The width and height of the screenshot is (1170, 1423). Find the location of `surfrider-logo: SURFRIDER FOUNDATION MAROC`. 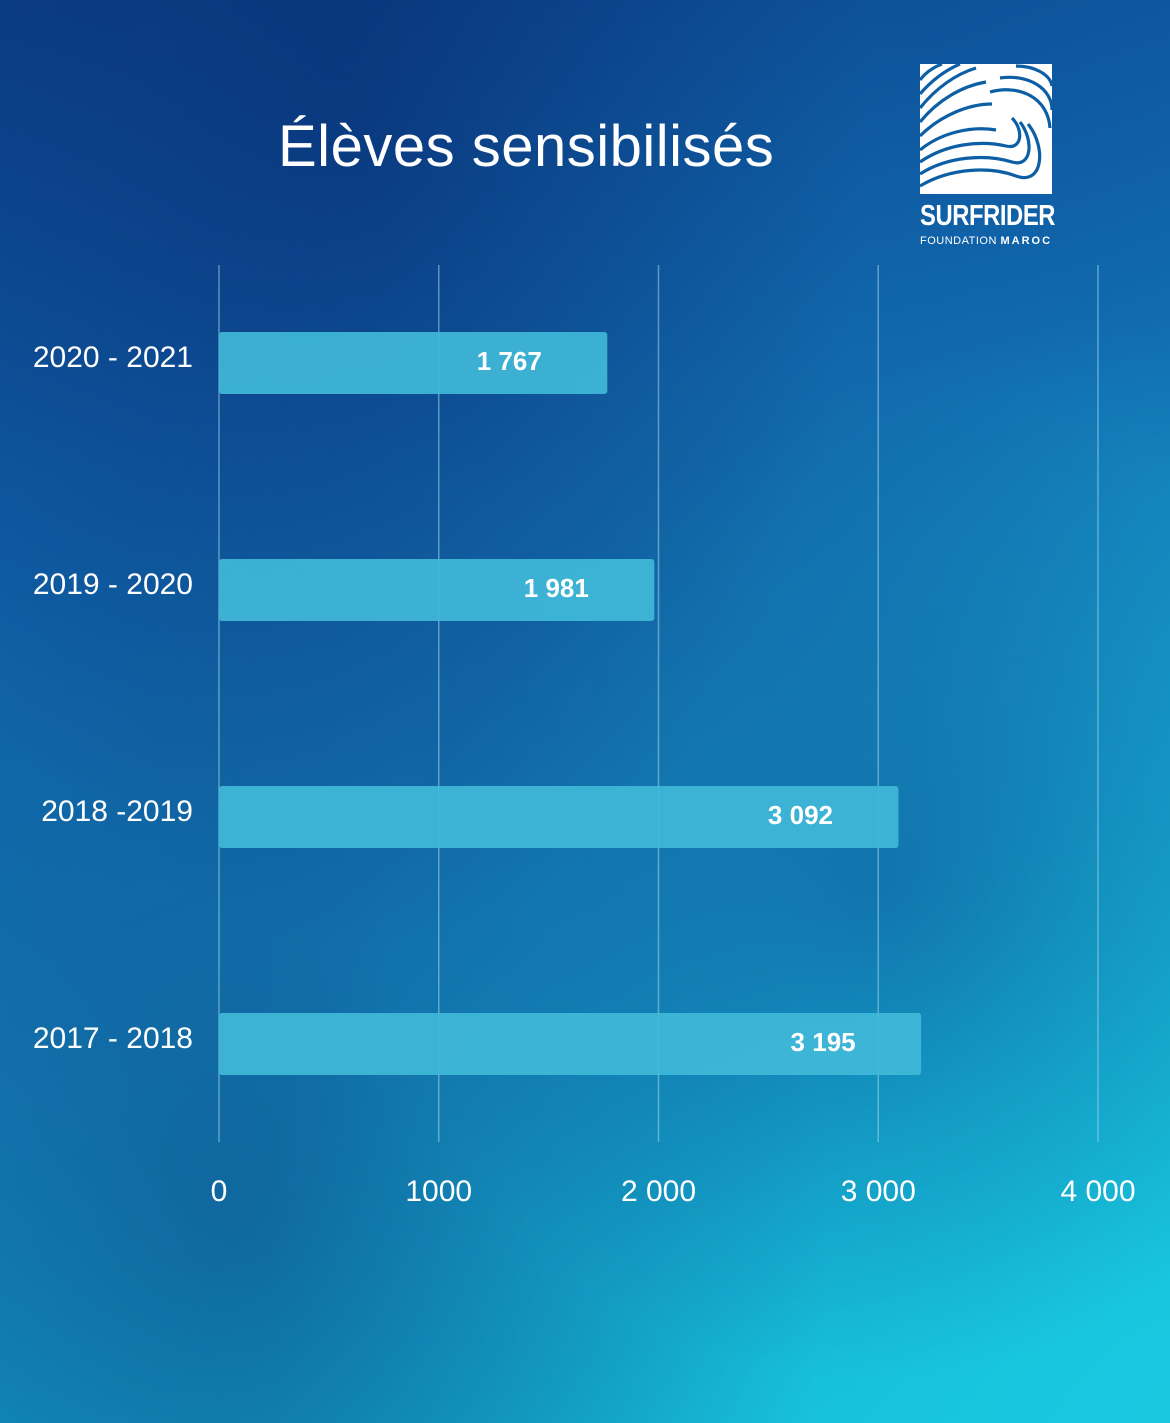

surfrider-logo: SURFRIDER FOUNDATION MAROC is located at coordinates (987, 155).